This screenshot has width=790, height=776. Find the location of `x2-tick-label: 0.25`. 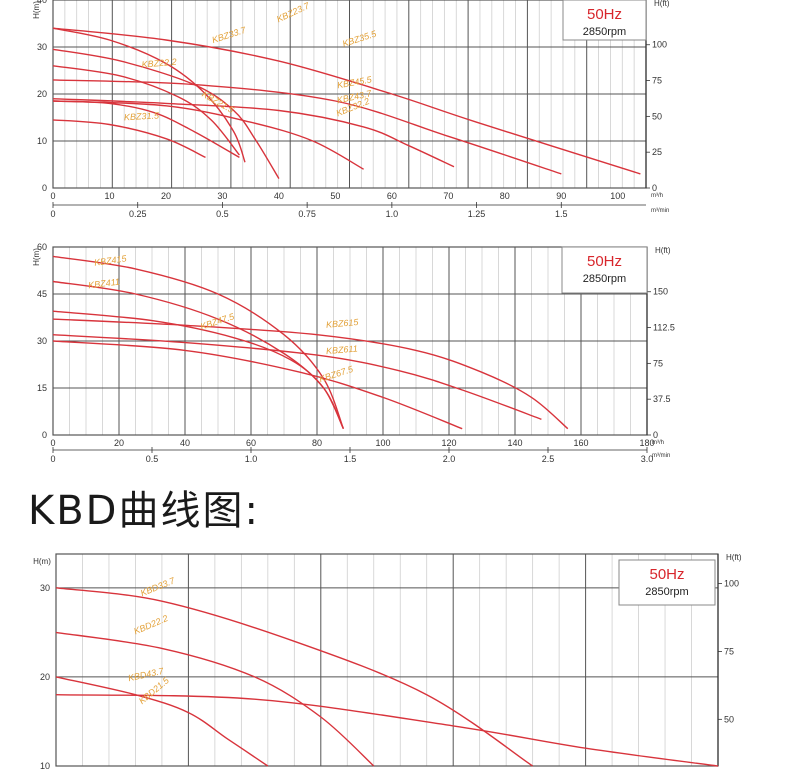

x2-tick-label: 0.25 is located at coordinates (138, 214).